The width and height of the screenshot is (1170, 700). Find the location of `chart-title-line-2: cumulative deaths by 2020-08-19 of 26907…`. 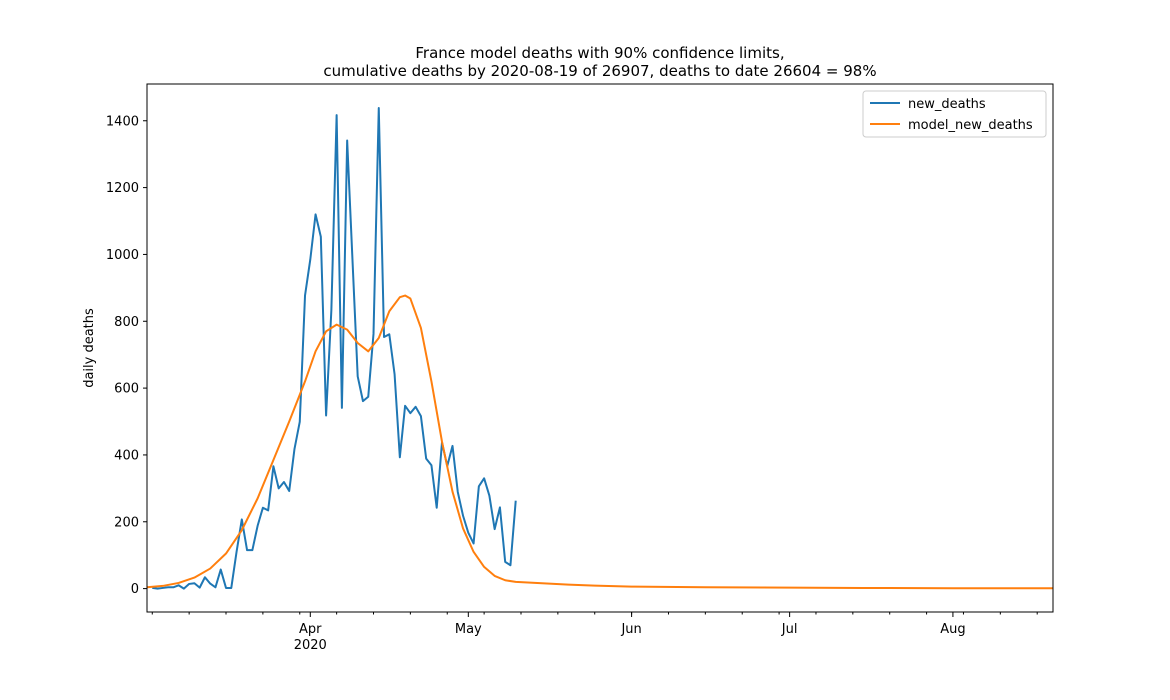

chart-title-line-2: cumulative deaths by 2020-08-19 of 26907… is located at coordinates (599, 71).